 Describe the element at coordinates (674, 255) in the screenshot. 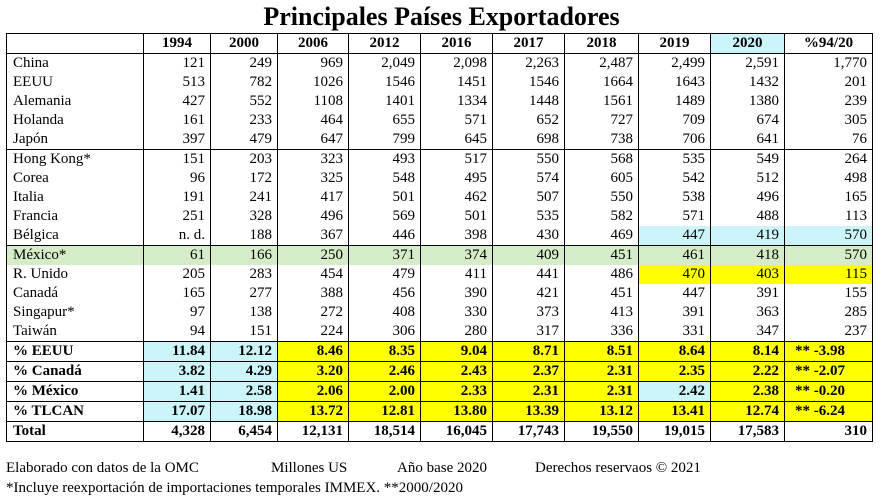

I see `table-cell: 461` at that location.